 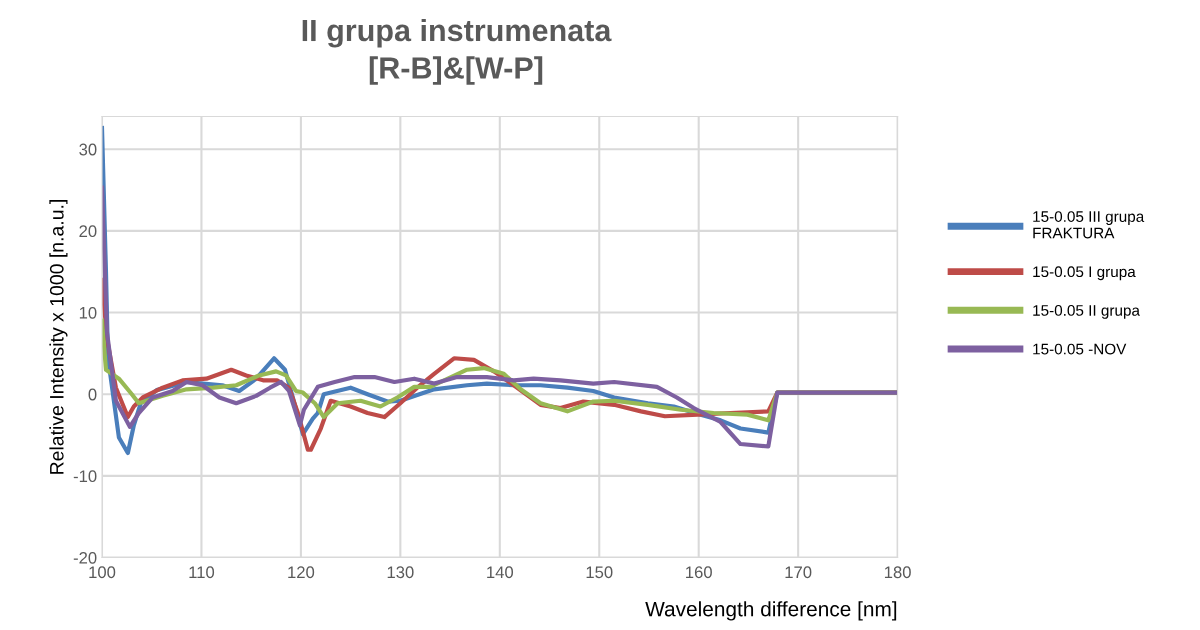 What do you see at coordinates (457, 51) in the screenshot?
I see `chart-title: II grupa instrumenata [R-B]&[W-P]` at bounding box center [457, 51].